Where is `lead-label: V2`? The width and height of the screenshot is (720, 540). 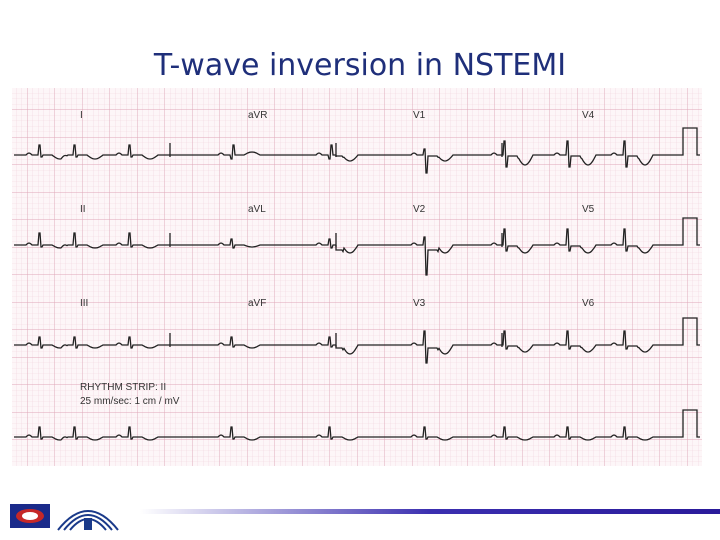
lead-label: V2 is located at coordinates (419, 209).